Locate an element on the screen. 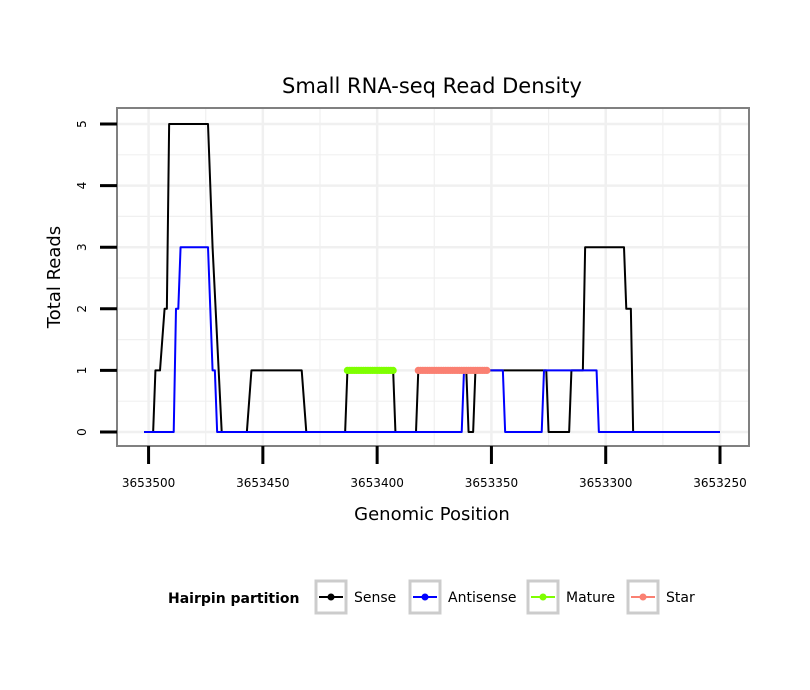 Image resolution: width=810 pixels, height=690 pixels. legend-label: Mature is located at coordinates (590, 598).